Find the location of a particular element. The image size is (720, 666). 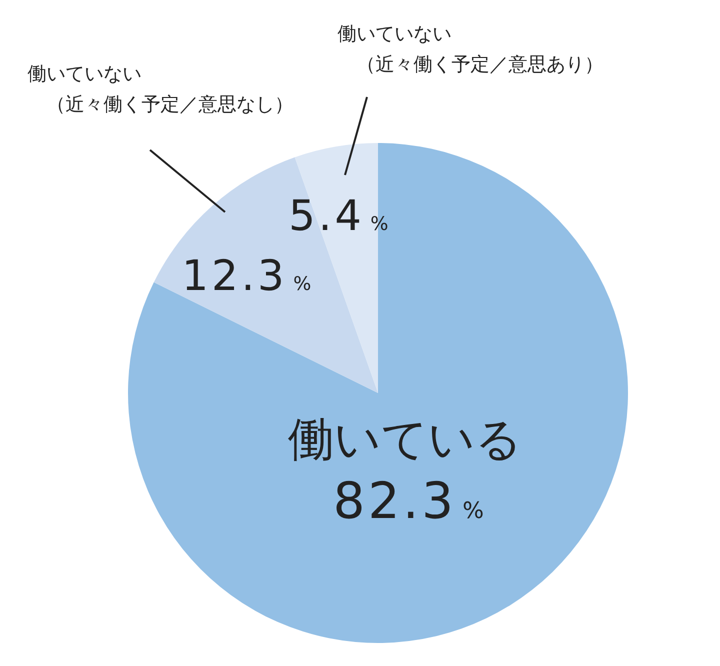

slice-label: 働いている is located at coordinates (405, 439).